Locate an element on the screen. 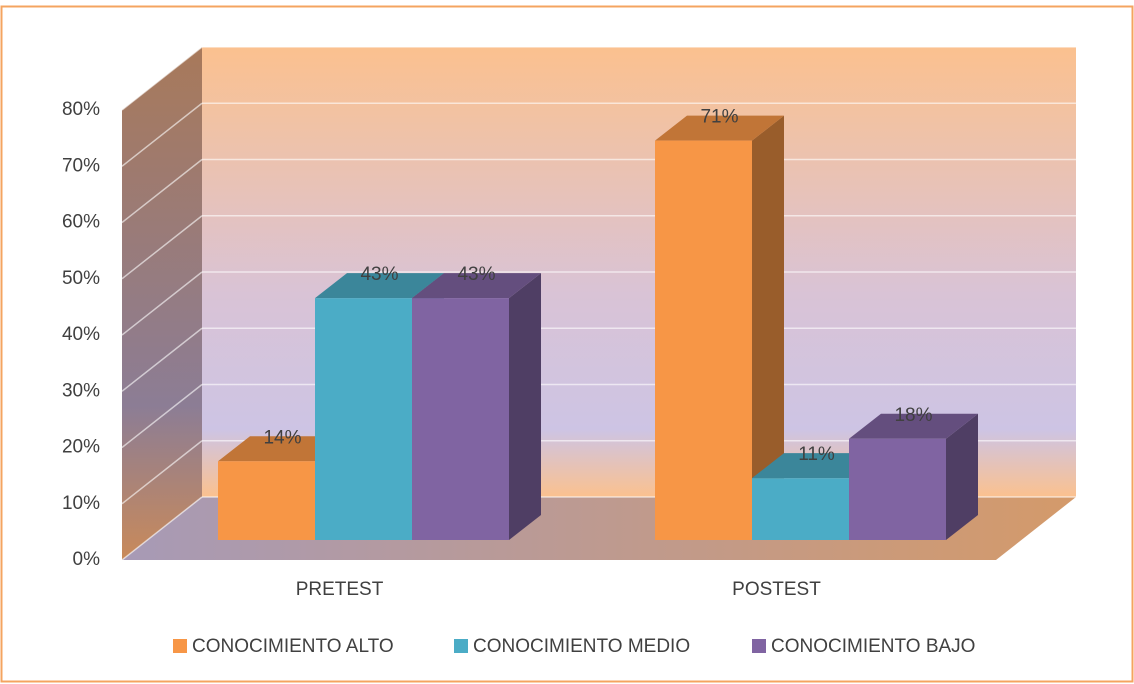 The width and height of the screenshot is (1134, 684). y-tick-label: 40% is located at coordinates (81, 334).